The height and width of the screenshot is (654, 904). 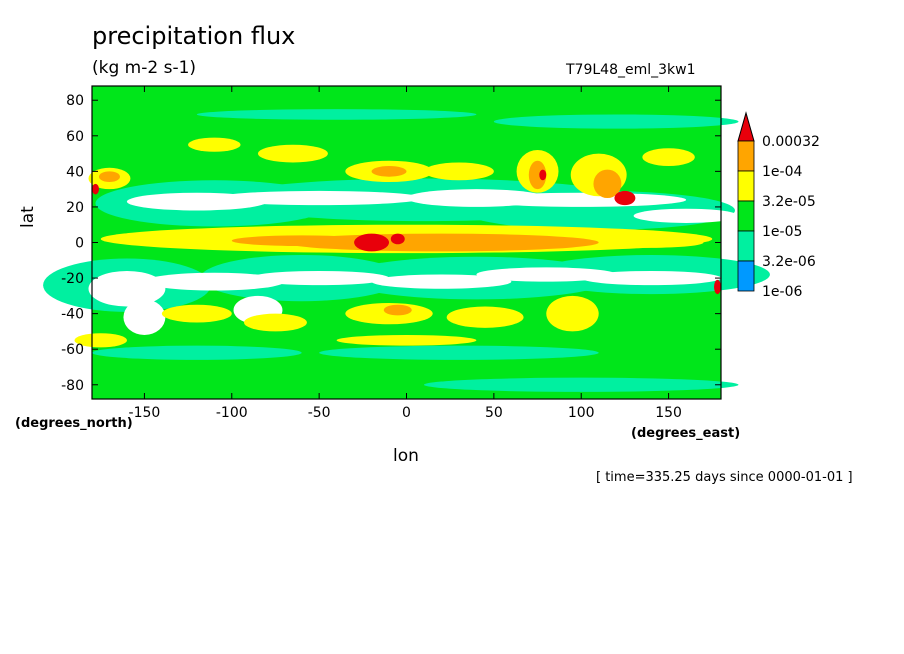 I want to click on run-label: T79L48_eml_3kw1, so click(x=631, y=70).